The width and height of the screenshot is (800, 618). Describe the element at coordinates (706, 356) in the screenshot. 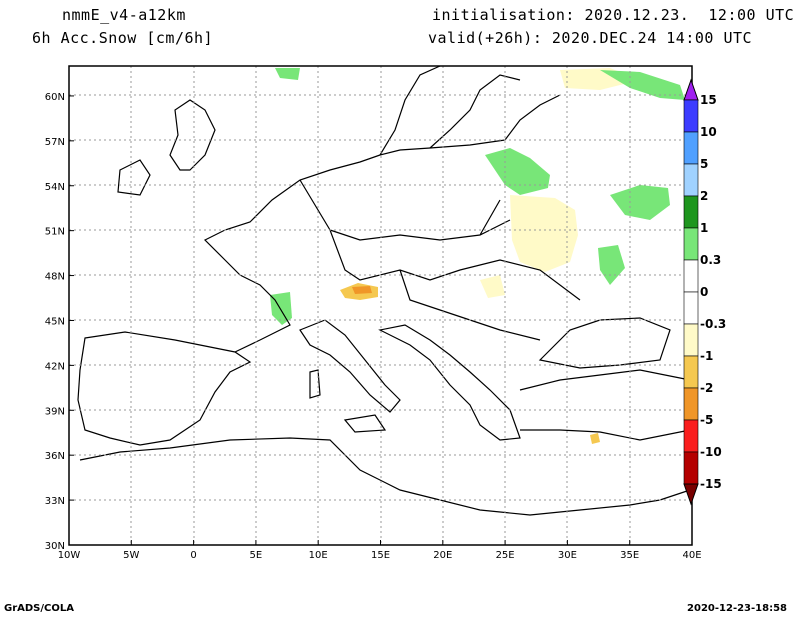

I see `colorbar-label: -1` at that location.